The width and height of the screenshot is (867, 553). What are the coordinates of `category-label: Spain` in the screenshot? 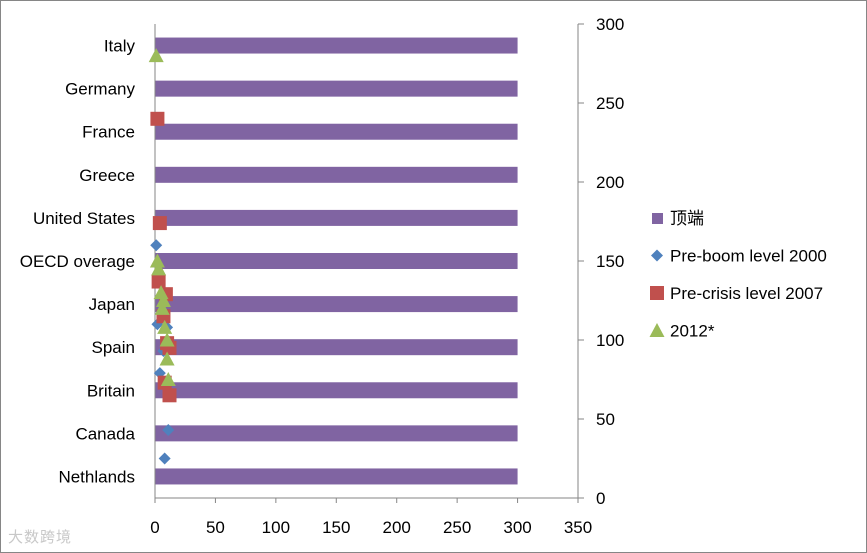 It's located at (113, 347).